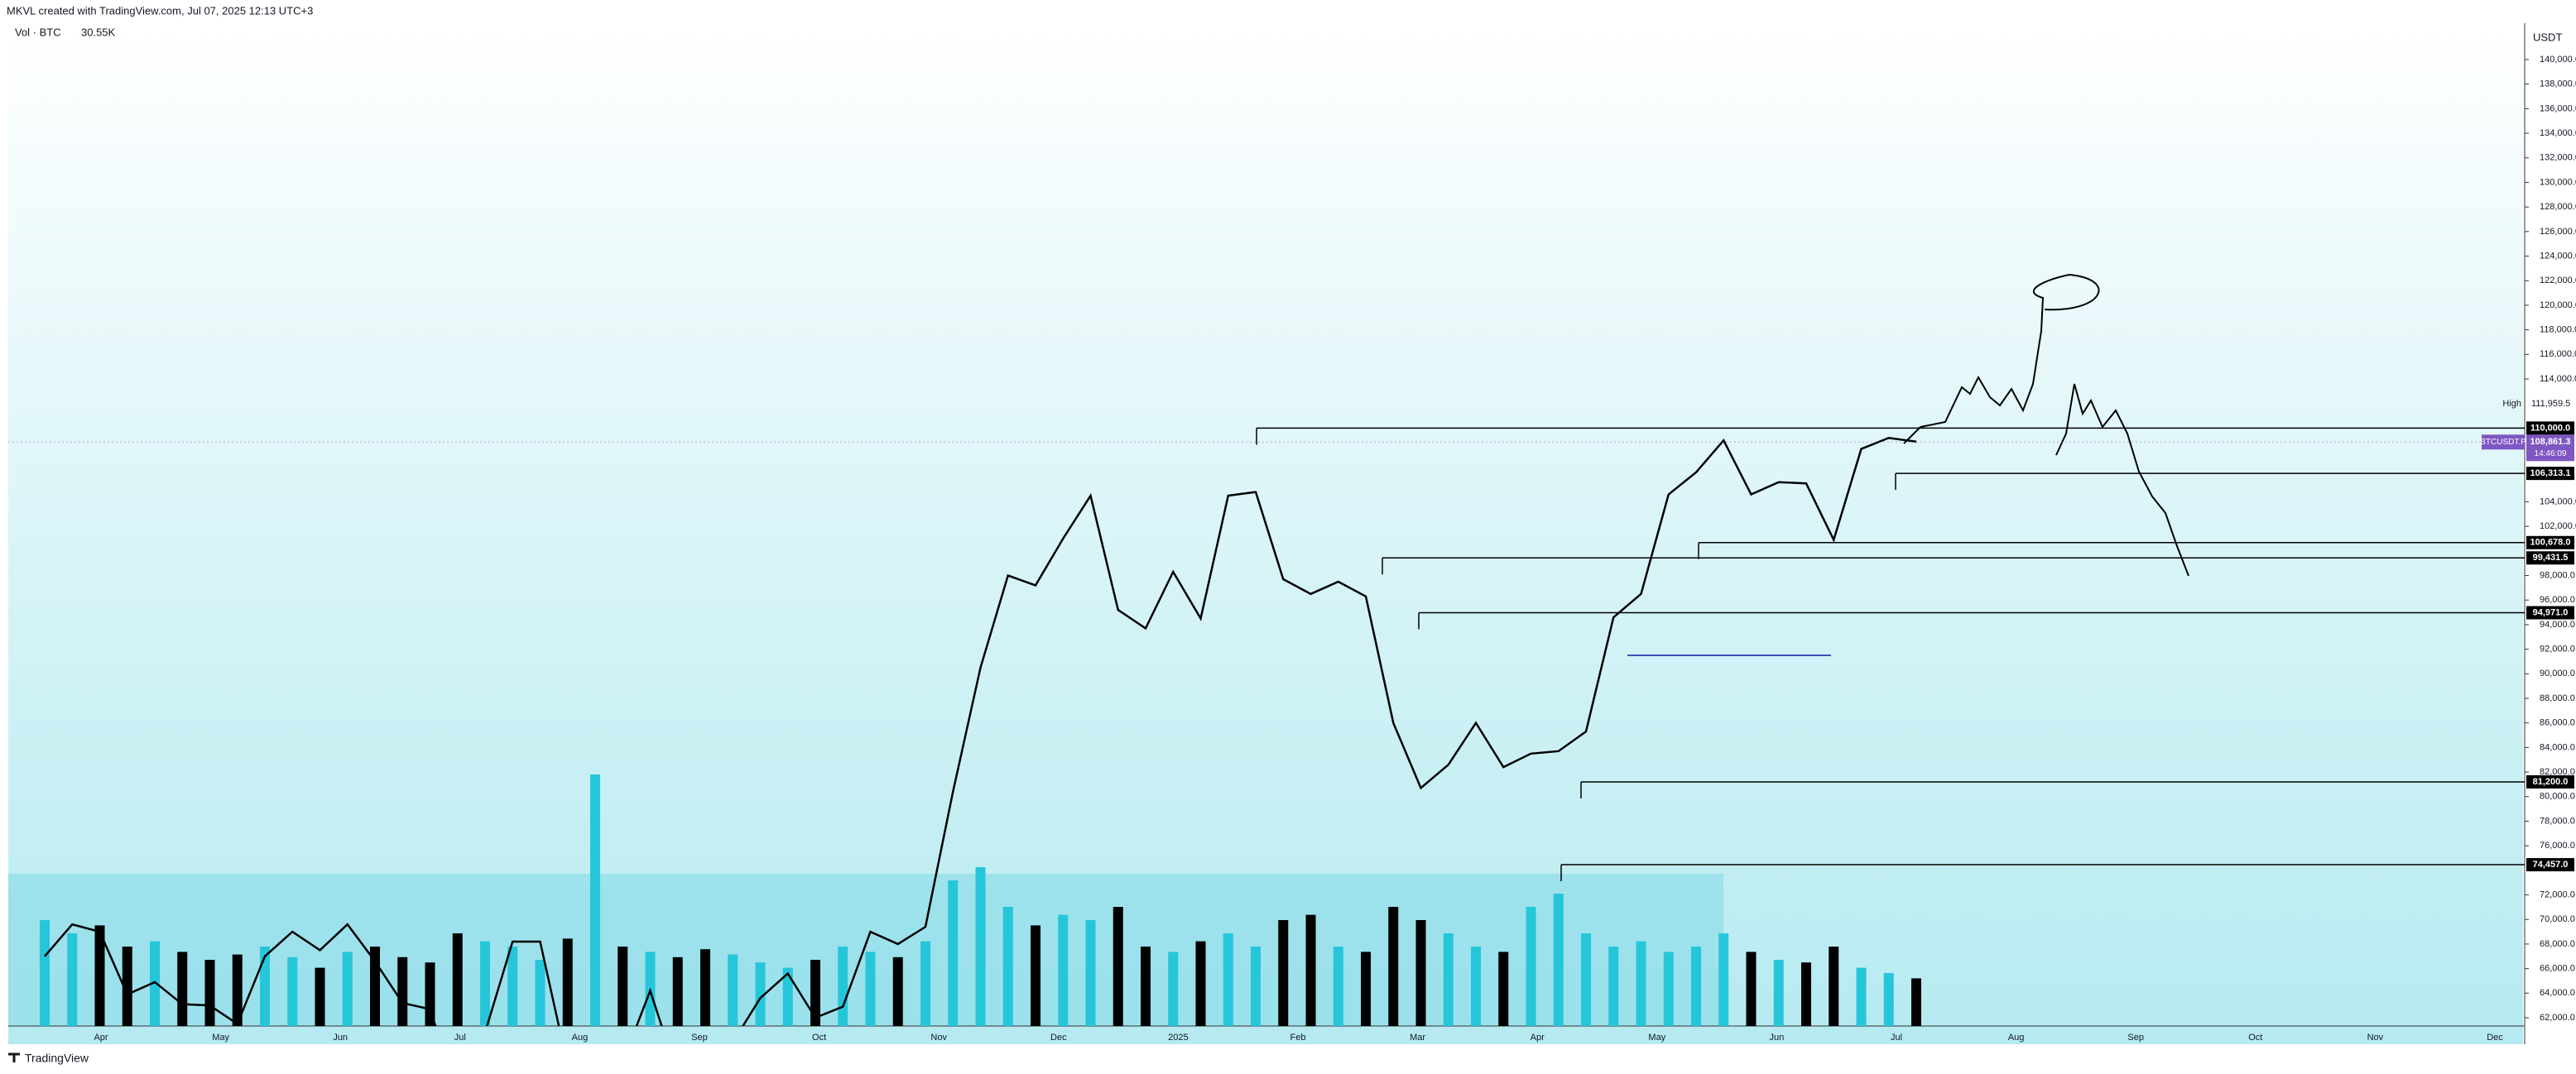  What do you see at coordinates (1178, 1038) in the screenshot?
I see `x-tick-label: 2025` at bounding box center [1178, 1038].